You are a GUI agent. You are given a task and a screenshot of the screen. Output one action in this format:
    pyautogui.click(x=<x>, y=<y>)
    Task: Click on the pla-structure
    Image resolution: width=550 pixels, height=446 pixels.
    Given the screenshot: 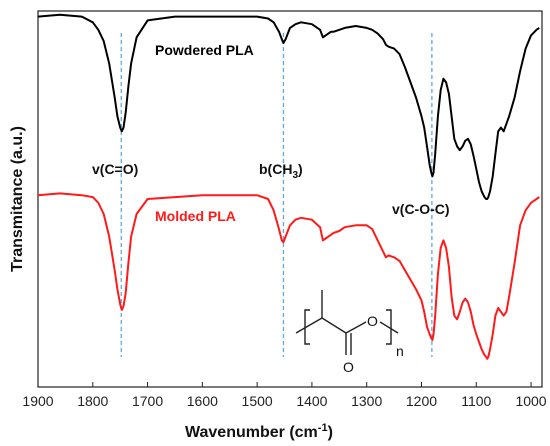 What is the action you would take?
    pyautogui.click(x=347, y=322)
    